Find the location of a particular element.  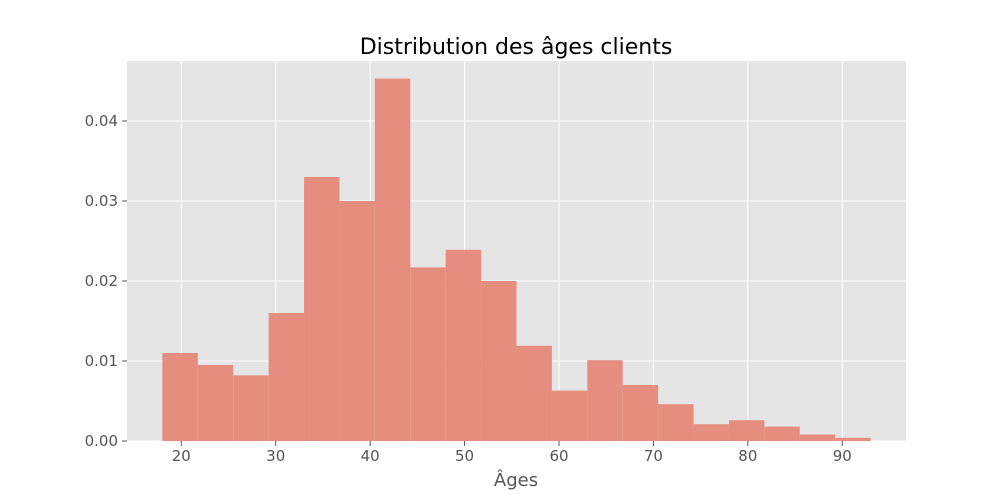

x-tick-label: 70 is located at coordinates (653, 456).